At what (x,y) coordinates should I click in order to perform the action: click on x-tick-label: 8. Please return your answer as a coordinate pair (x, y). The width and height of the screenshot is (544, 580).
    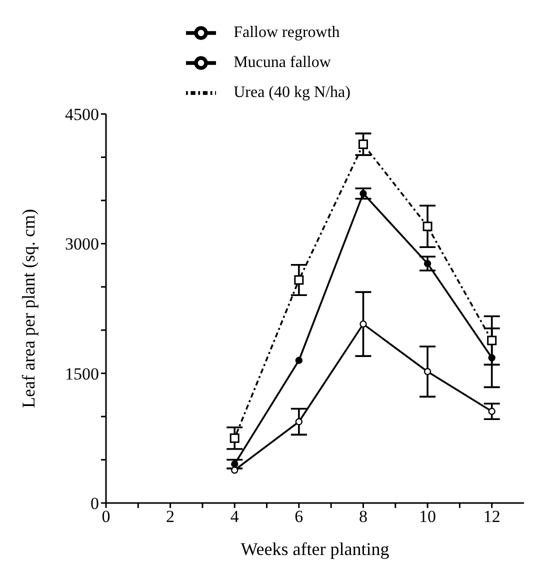
    Looking at the image, I should click on (363, 516).